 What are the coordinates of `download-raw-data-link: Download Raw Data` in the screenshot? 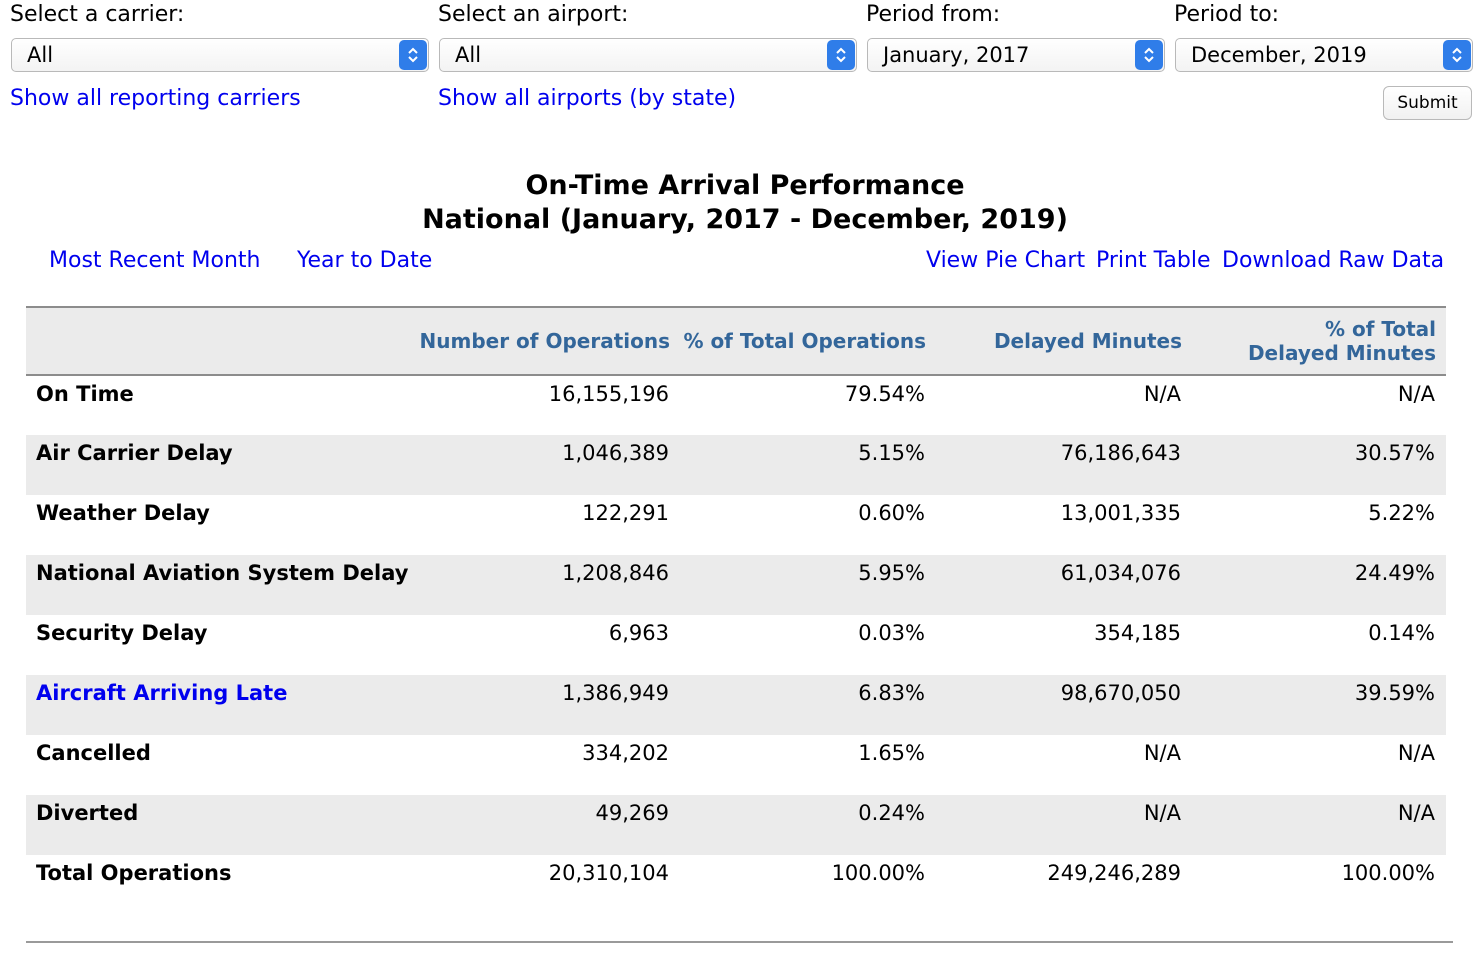 It's located at (1333, 260).